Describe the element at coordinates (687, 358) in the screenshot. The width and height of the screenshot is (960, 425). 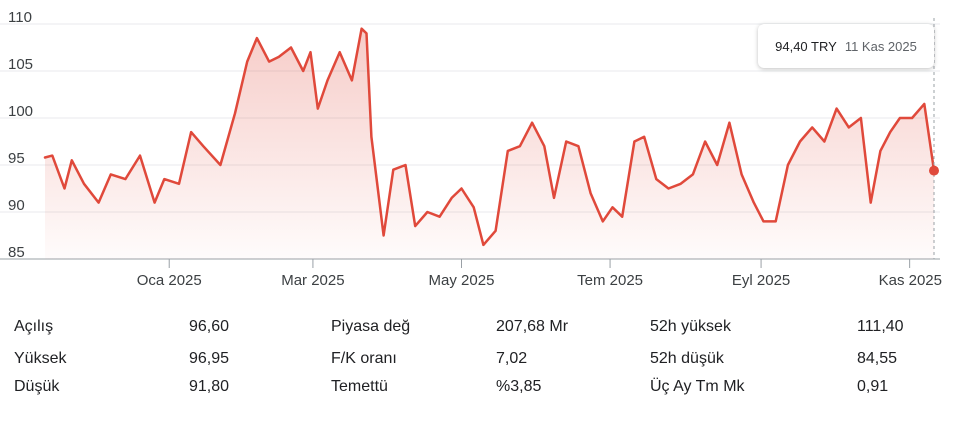
I see `stat-label: 52h düşük` at that location.